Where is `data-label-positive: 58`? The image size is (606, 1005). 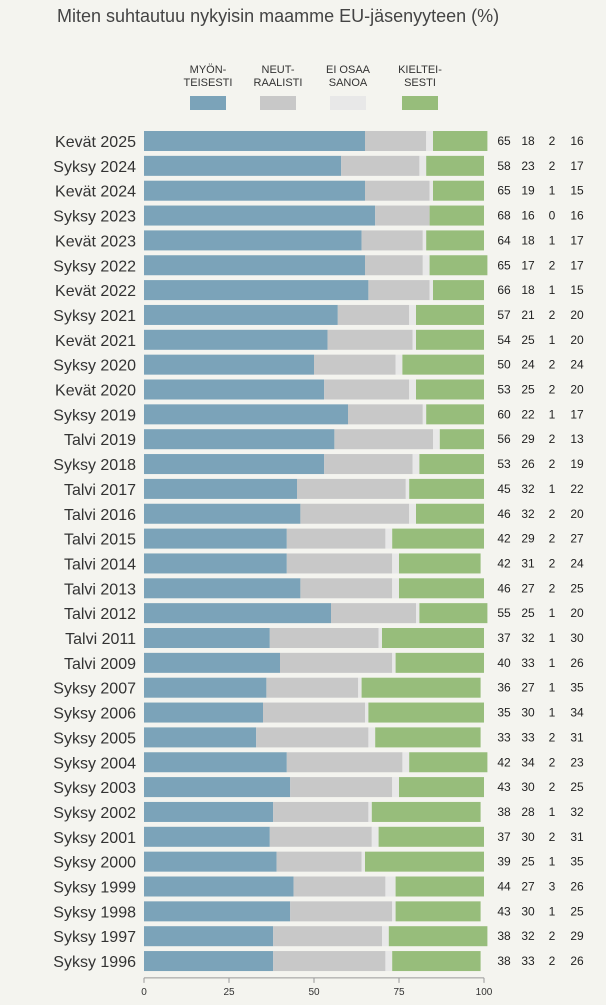 data-label-positive: 58 is located at coordinates (504, 166).